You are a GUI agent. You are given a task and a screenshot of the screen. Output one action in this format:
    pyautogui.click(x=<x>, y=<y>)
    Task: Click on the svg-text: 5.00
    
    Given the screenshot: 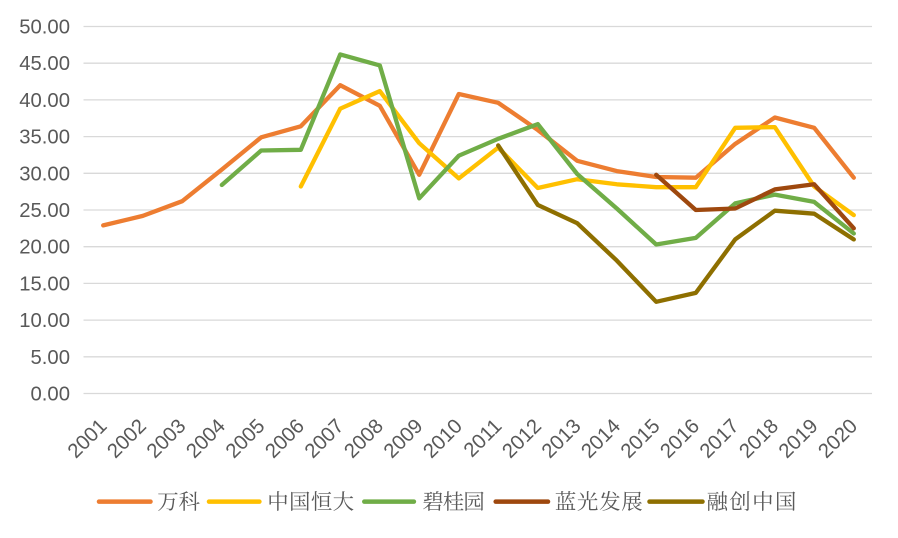 What is the action you would take?
    pyautogui.click(x=50, y=358)
    